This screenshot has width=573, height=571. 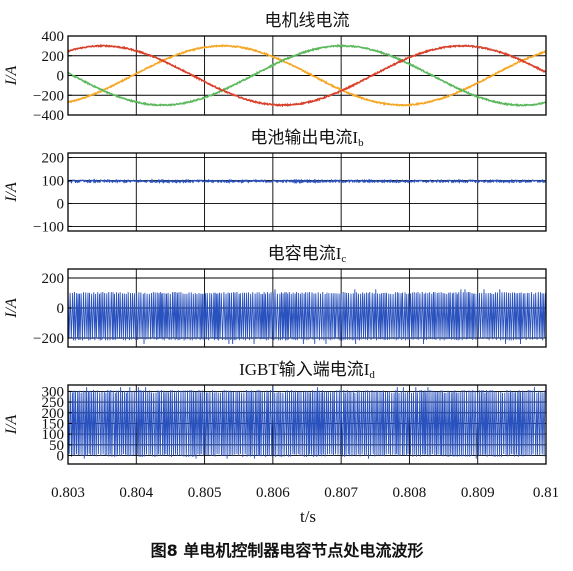 What do you see at coordinates (546, 493) in the screenshot?
I see `x-tick-label: 0.81` at bounding box center [546, 493].